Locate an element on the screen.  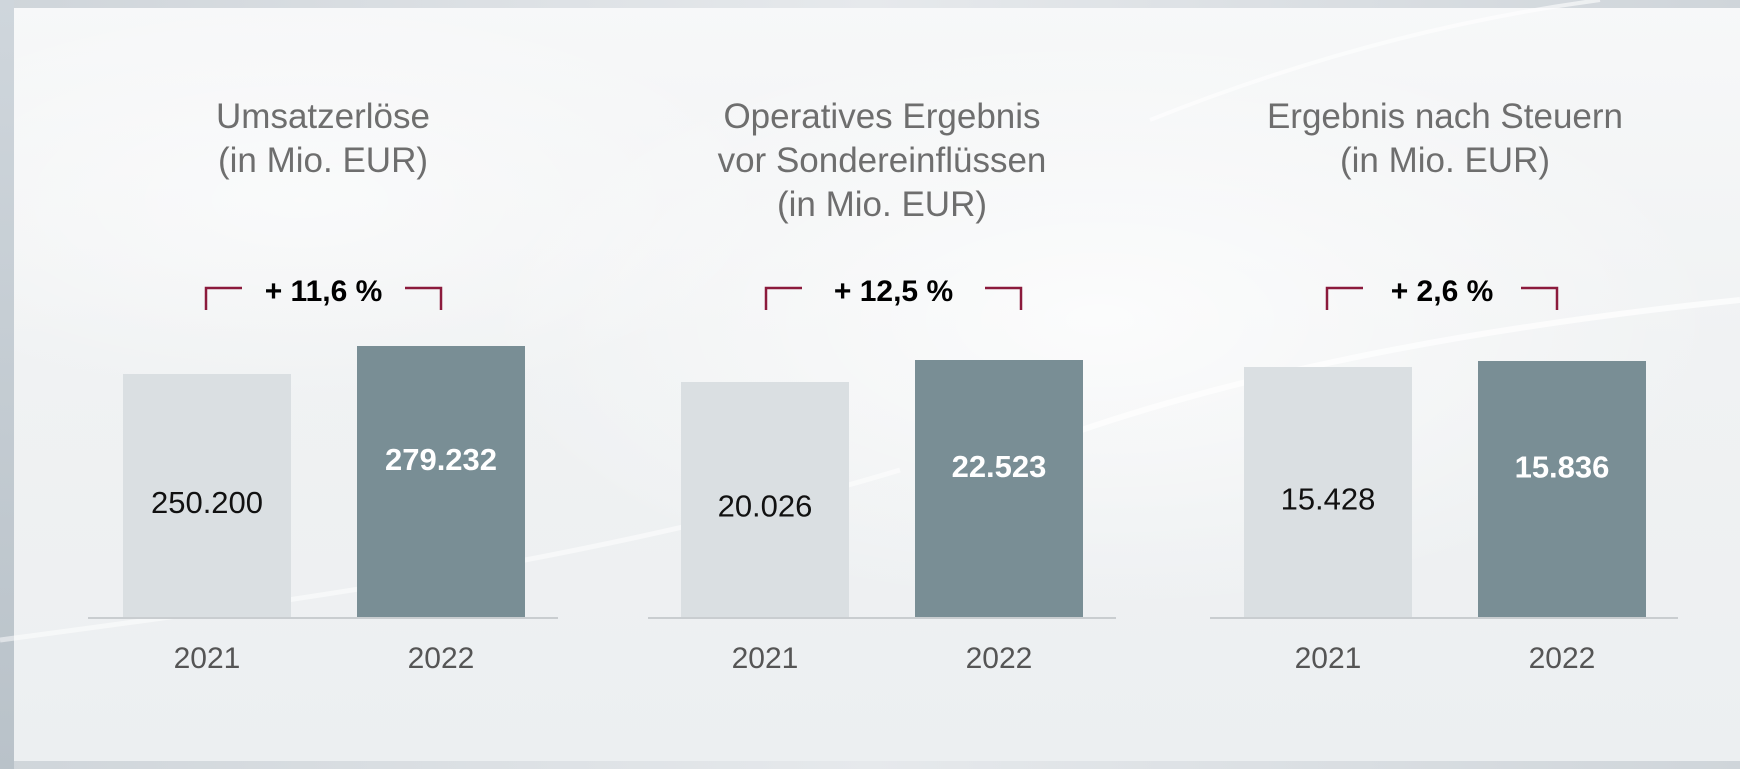
chart1-growth-bracket-right is located at coordinates (424, 298).